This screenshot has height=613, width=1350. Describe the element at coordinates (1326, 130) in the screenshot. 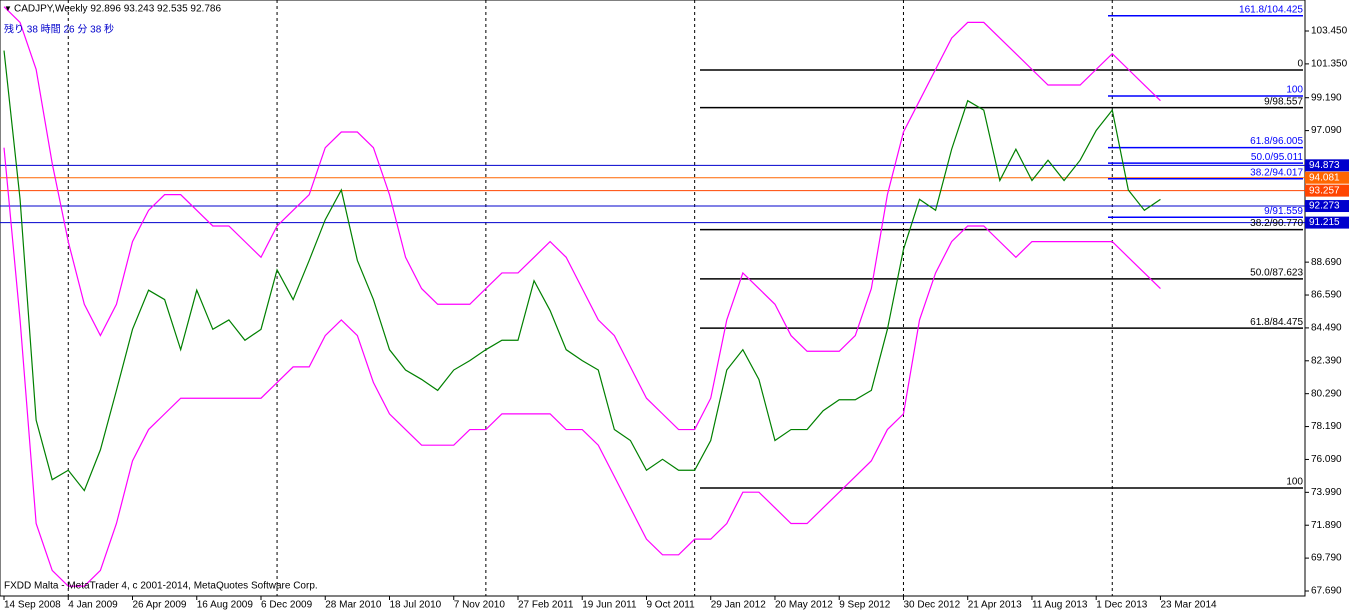

I see `y-tick-label: 97.090` at that location.